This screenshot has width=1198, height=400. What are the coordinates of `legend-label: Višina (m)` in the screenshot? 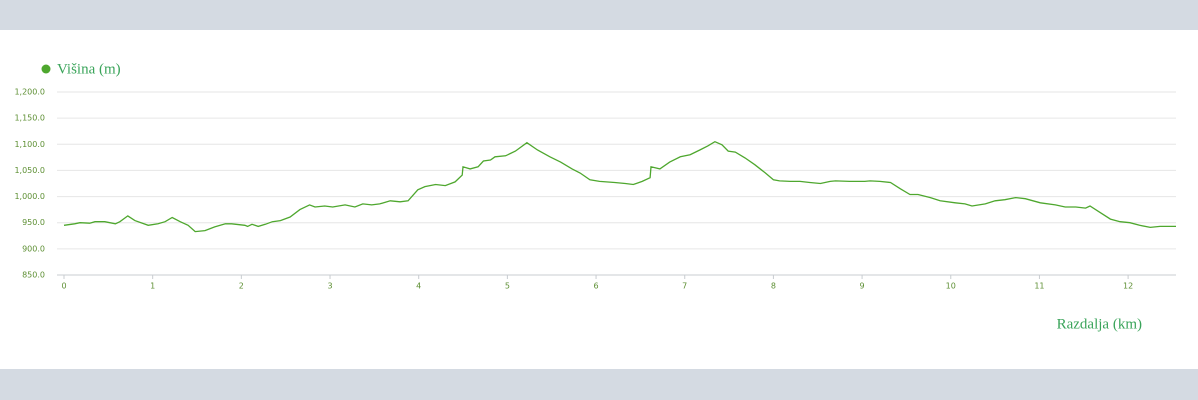 It's located at (89, 69).